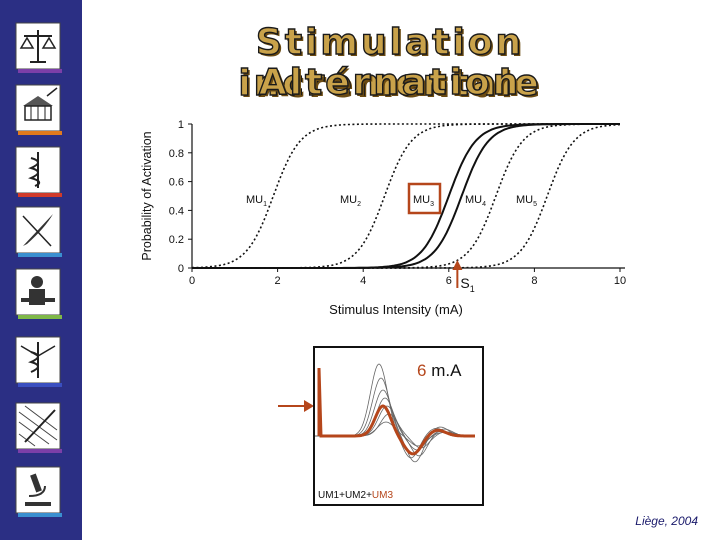  I want to click on highlighted-trace, so click(396, 411).